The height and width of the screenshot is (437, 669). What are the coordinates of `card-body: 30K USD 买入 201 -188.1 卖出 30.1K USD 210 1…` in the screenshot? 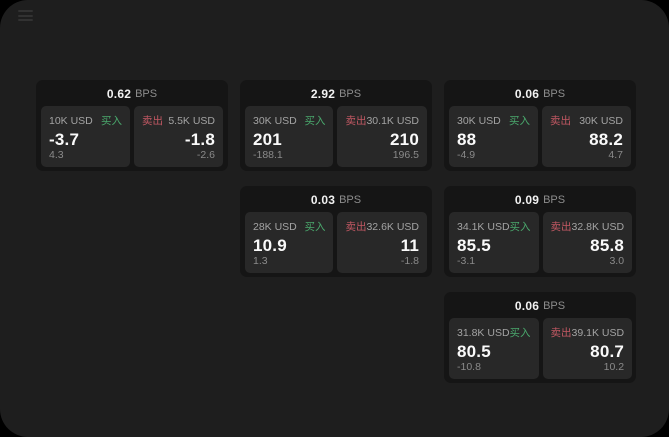 It's located at (336, 136).